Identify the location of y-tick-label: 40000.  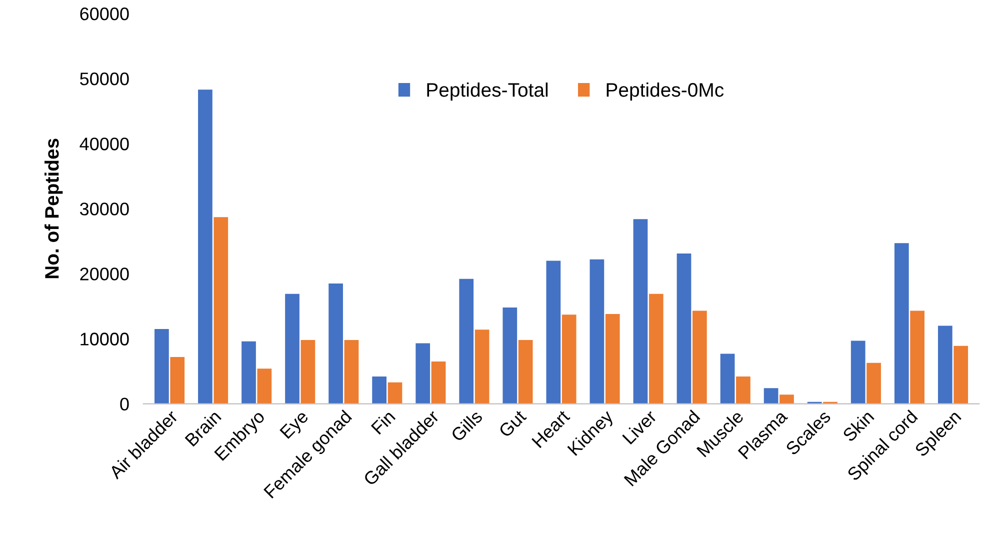
(104, 144).